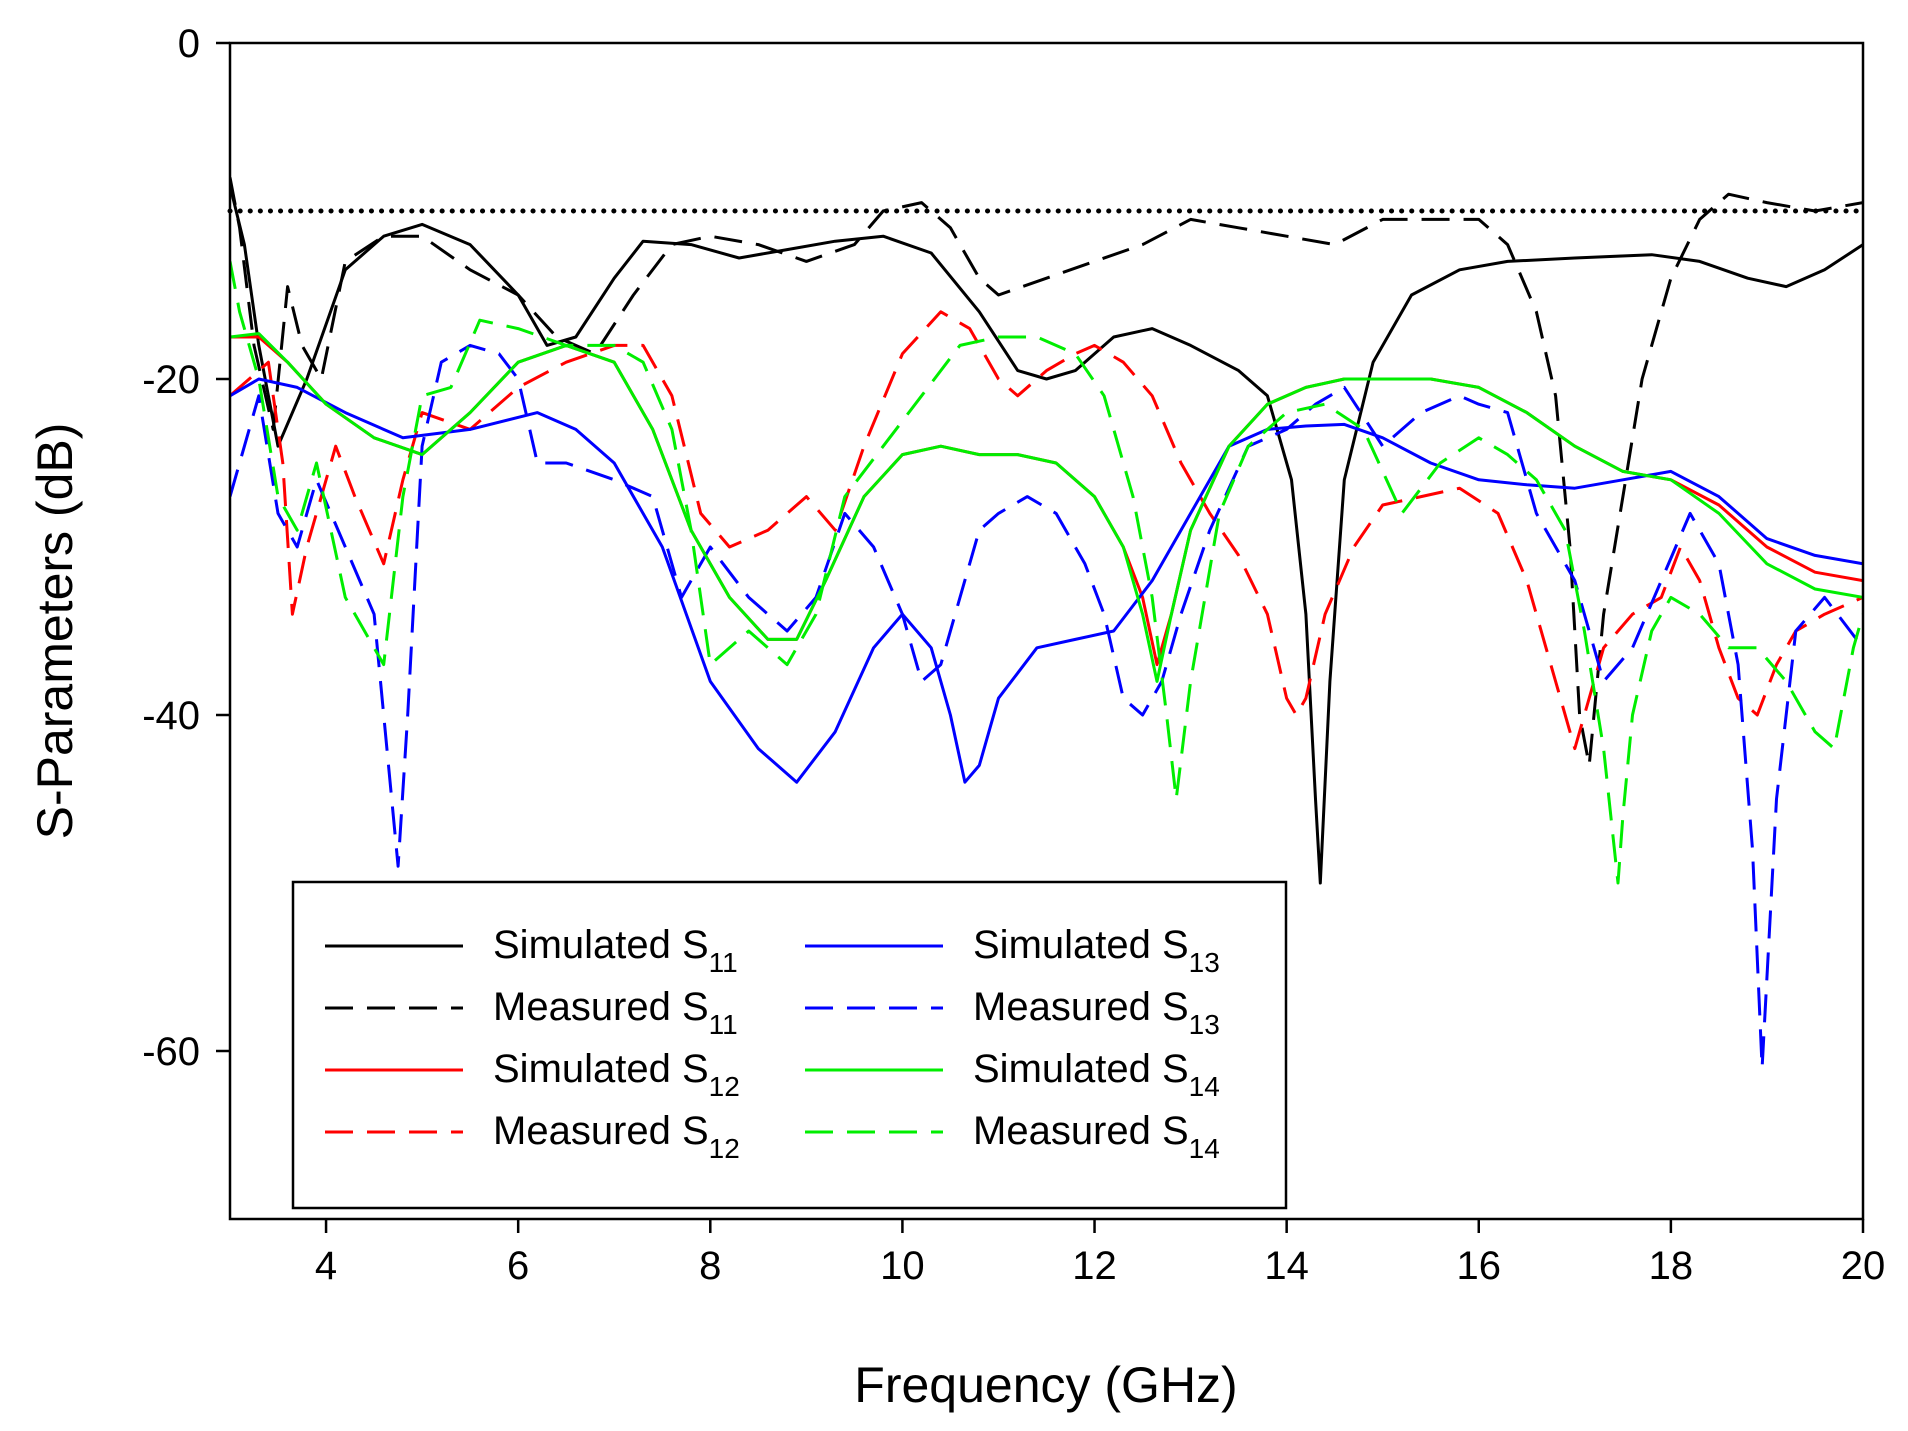 The width and height of the screenshot is (1908, 1431). What do you see at coordinates (1671, 1266) in the screenshot?
I see `x-tick-label: 18` at bounding box center [1671, 1266].